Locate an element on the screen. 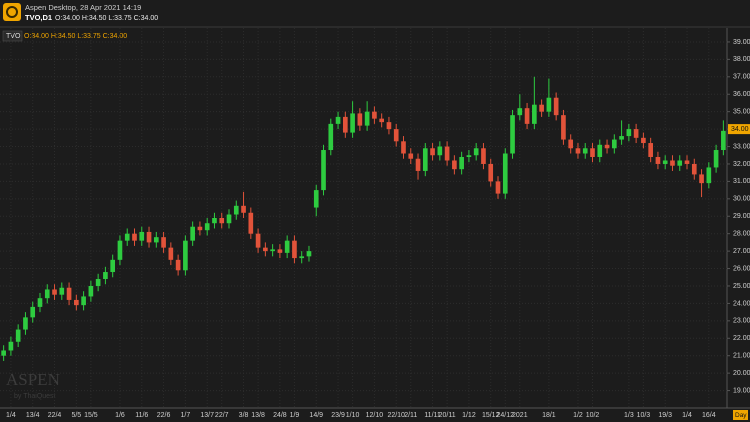 This screenshot has width=750, height=422. symbol: TVO,D1 is located at coordinates (38, 17).